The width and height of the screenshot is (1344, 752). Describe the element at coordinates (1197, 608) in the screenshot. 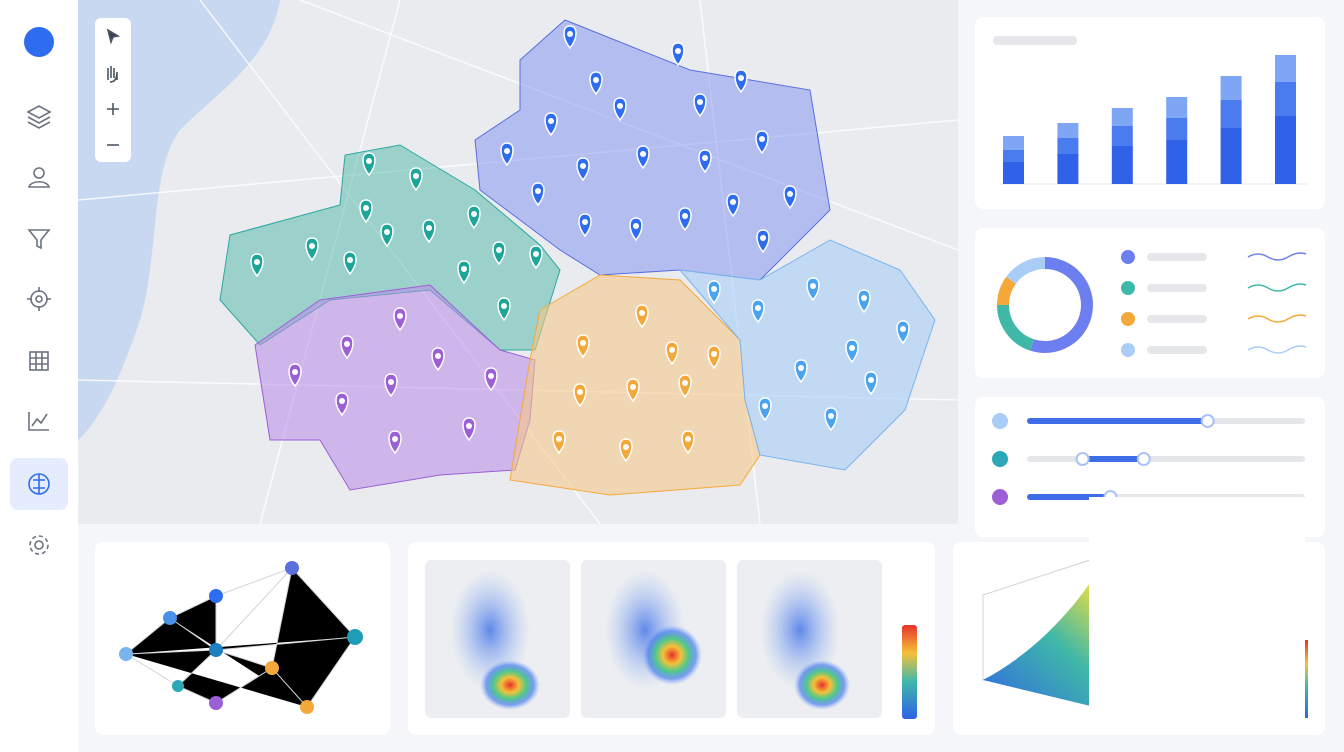

I see `blank-overlay` at that location.